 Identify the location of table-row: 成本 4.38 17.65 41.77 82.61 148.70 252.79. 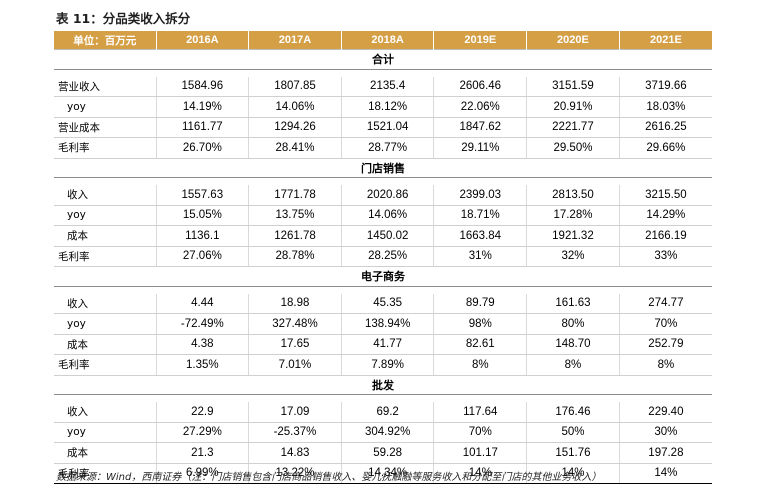
(383, 344).